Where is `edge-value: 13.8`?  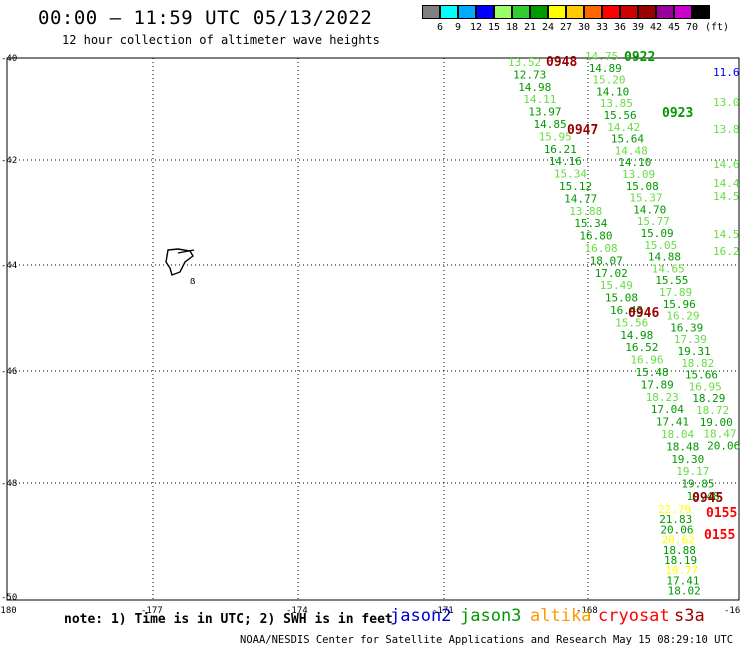
edge-value: 13.8 is located at coordinates (726, 129).